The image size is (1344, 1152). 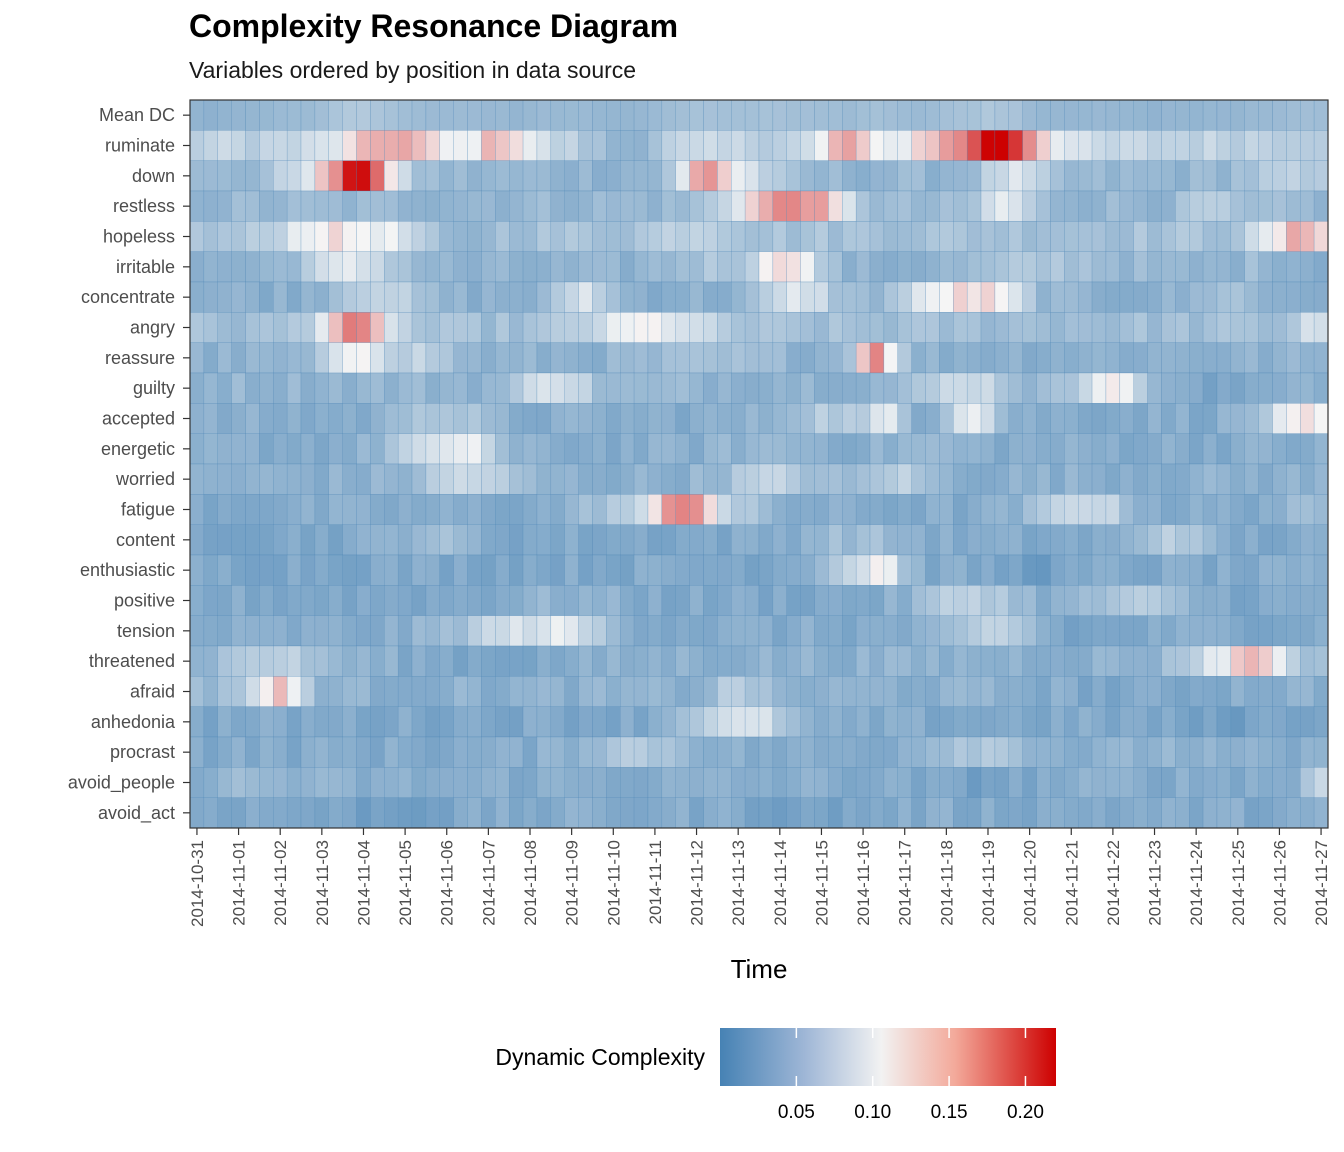 What do you see at coordinates (780, 883) in the screenshot?
I see `x-tick-label: 2014-11-14` at bounding box center [780, 883].